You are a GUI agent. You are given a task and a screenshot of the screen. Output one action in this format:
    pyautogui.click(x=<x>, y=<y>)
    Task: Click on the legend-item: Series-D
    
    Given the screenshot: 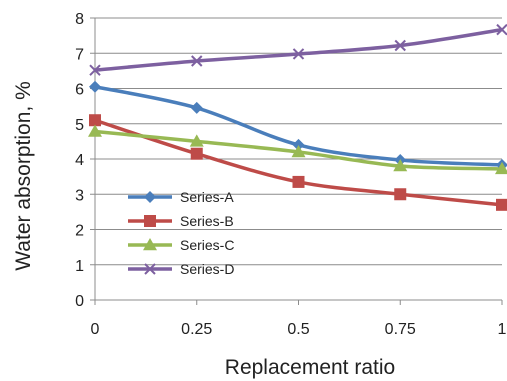 What is the action you would take?
    pyautogui.click(x=181, y=269)
    